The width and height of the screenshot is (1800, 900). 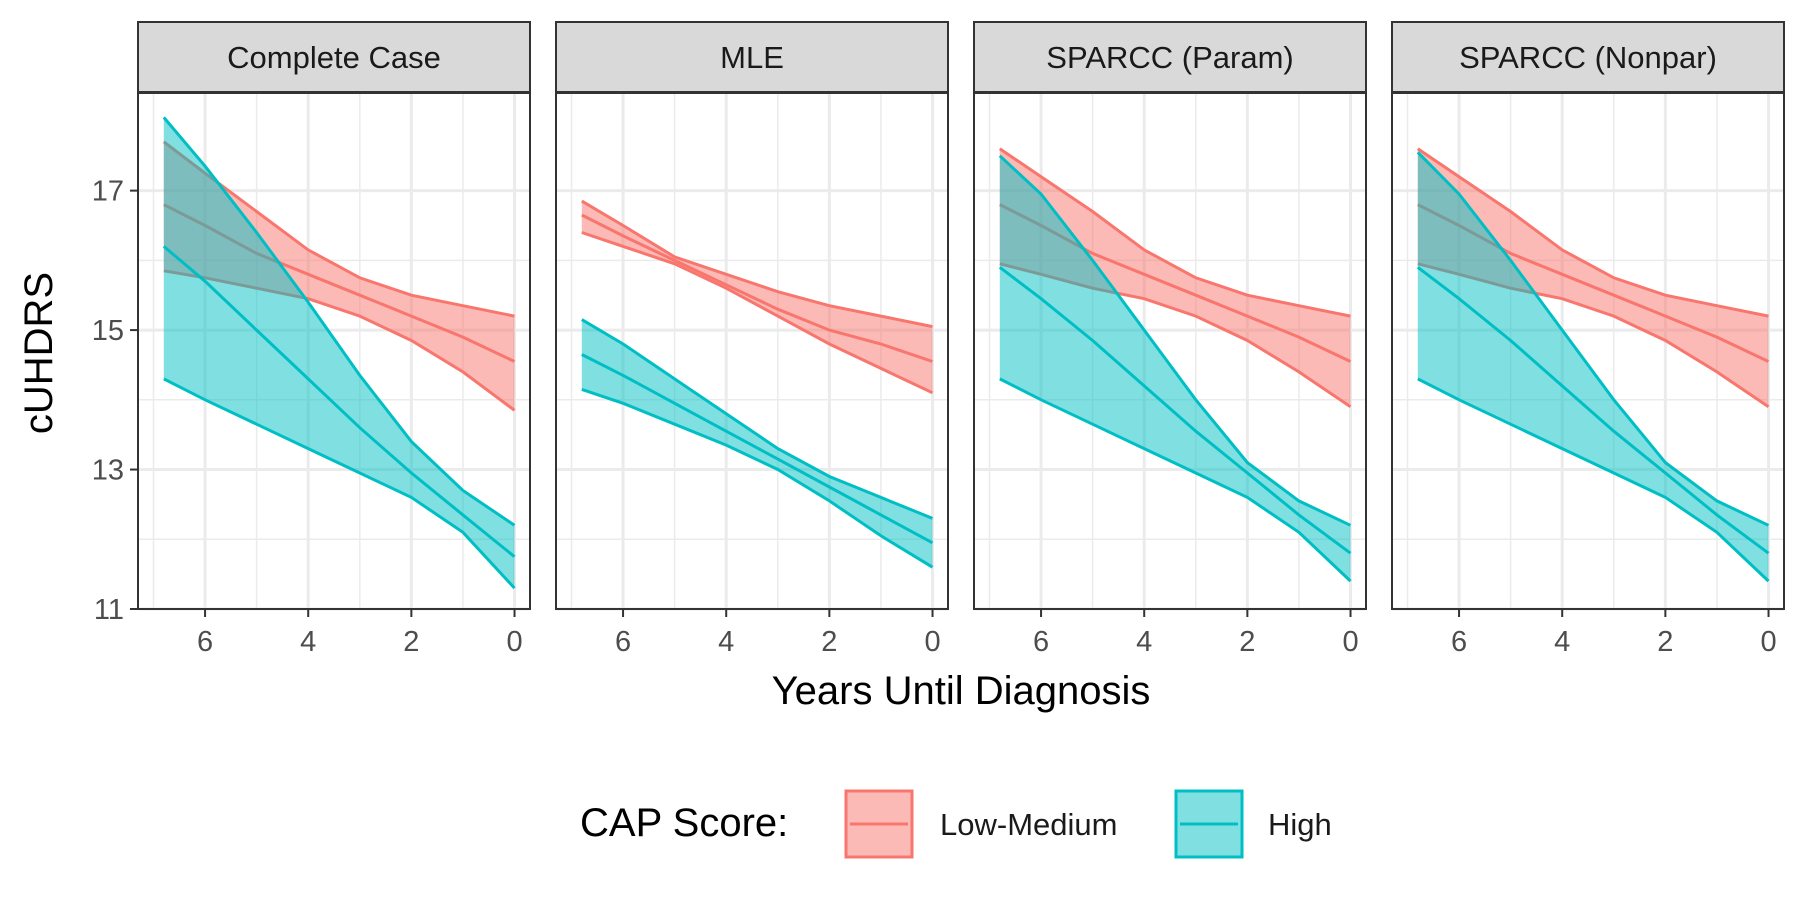 I want to click on legend-title: CAP Score:, so click(x=684, y=823).